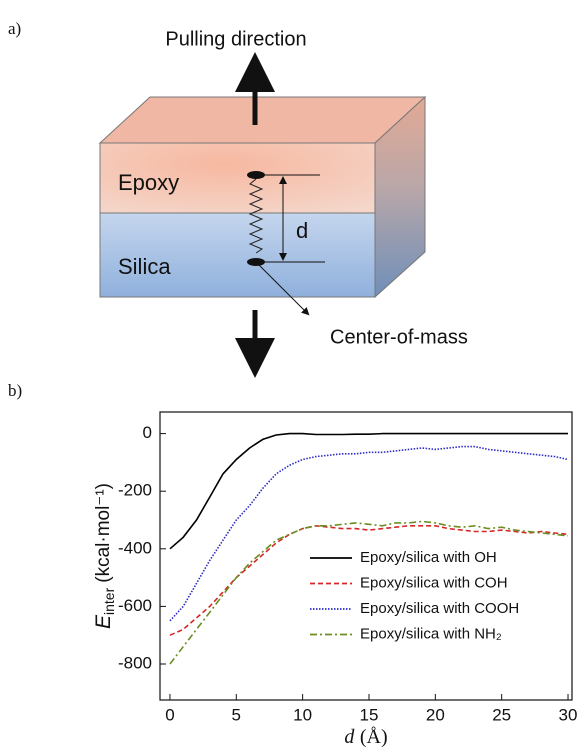 The image size is (586, 756). Describe the element at coordinates (103, 621) in the screenshot. I see `y-label-symbol: E` at that location.